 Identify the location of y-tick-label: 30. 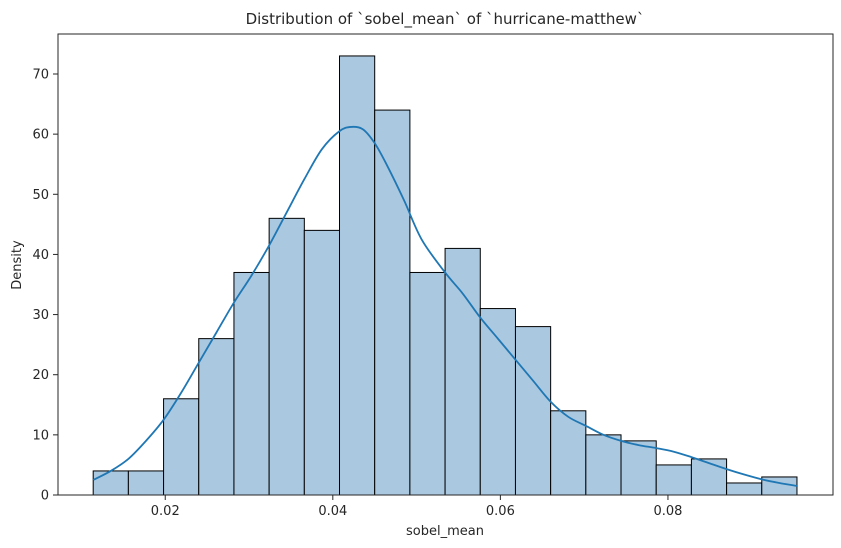
(40, 315).